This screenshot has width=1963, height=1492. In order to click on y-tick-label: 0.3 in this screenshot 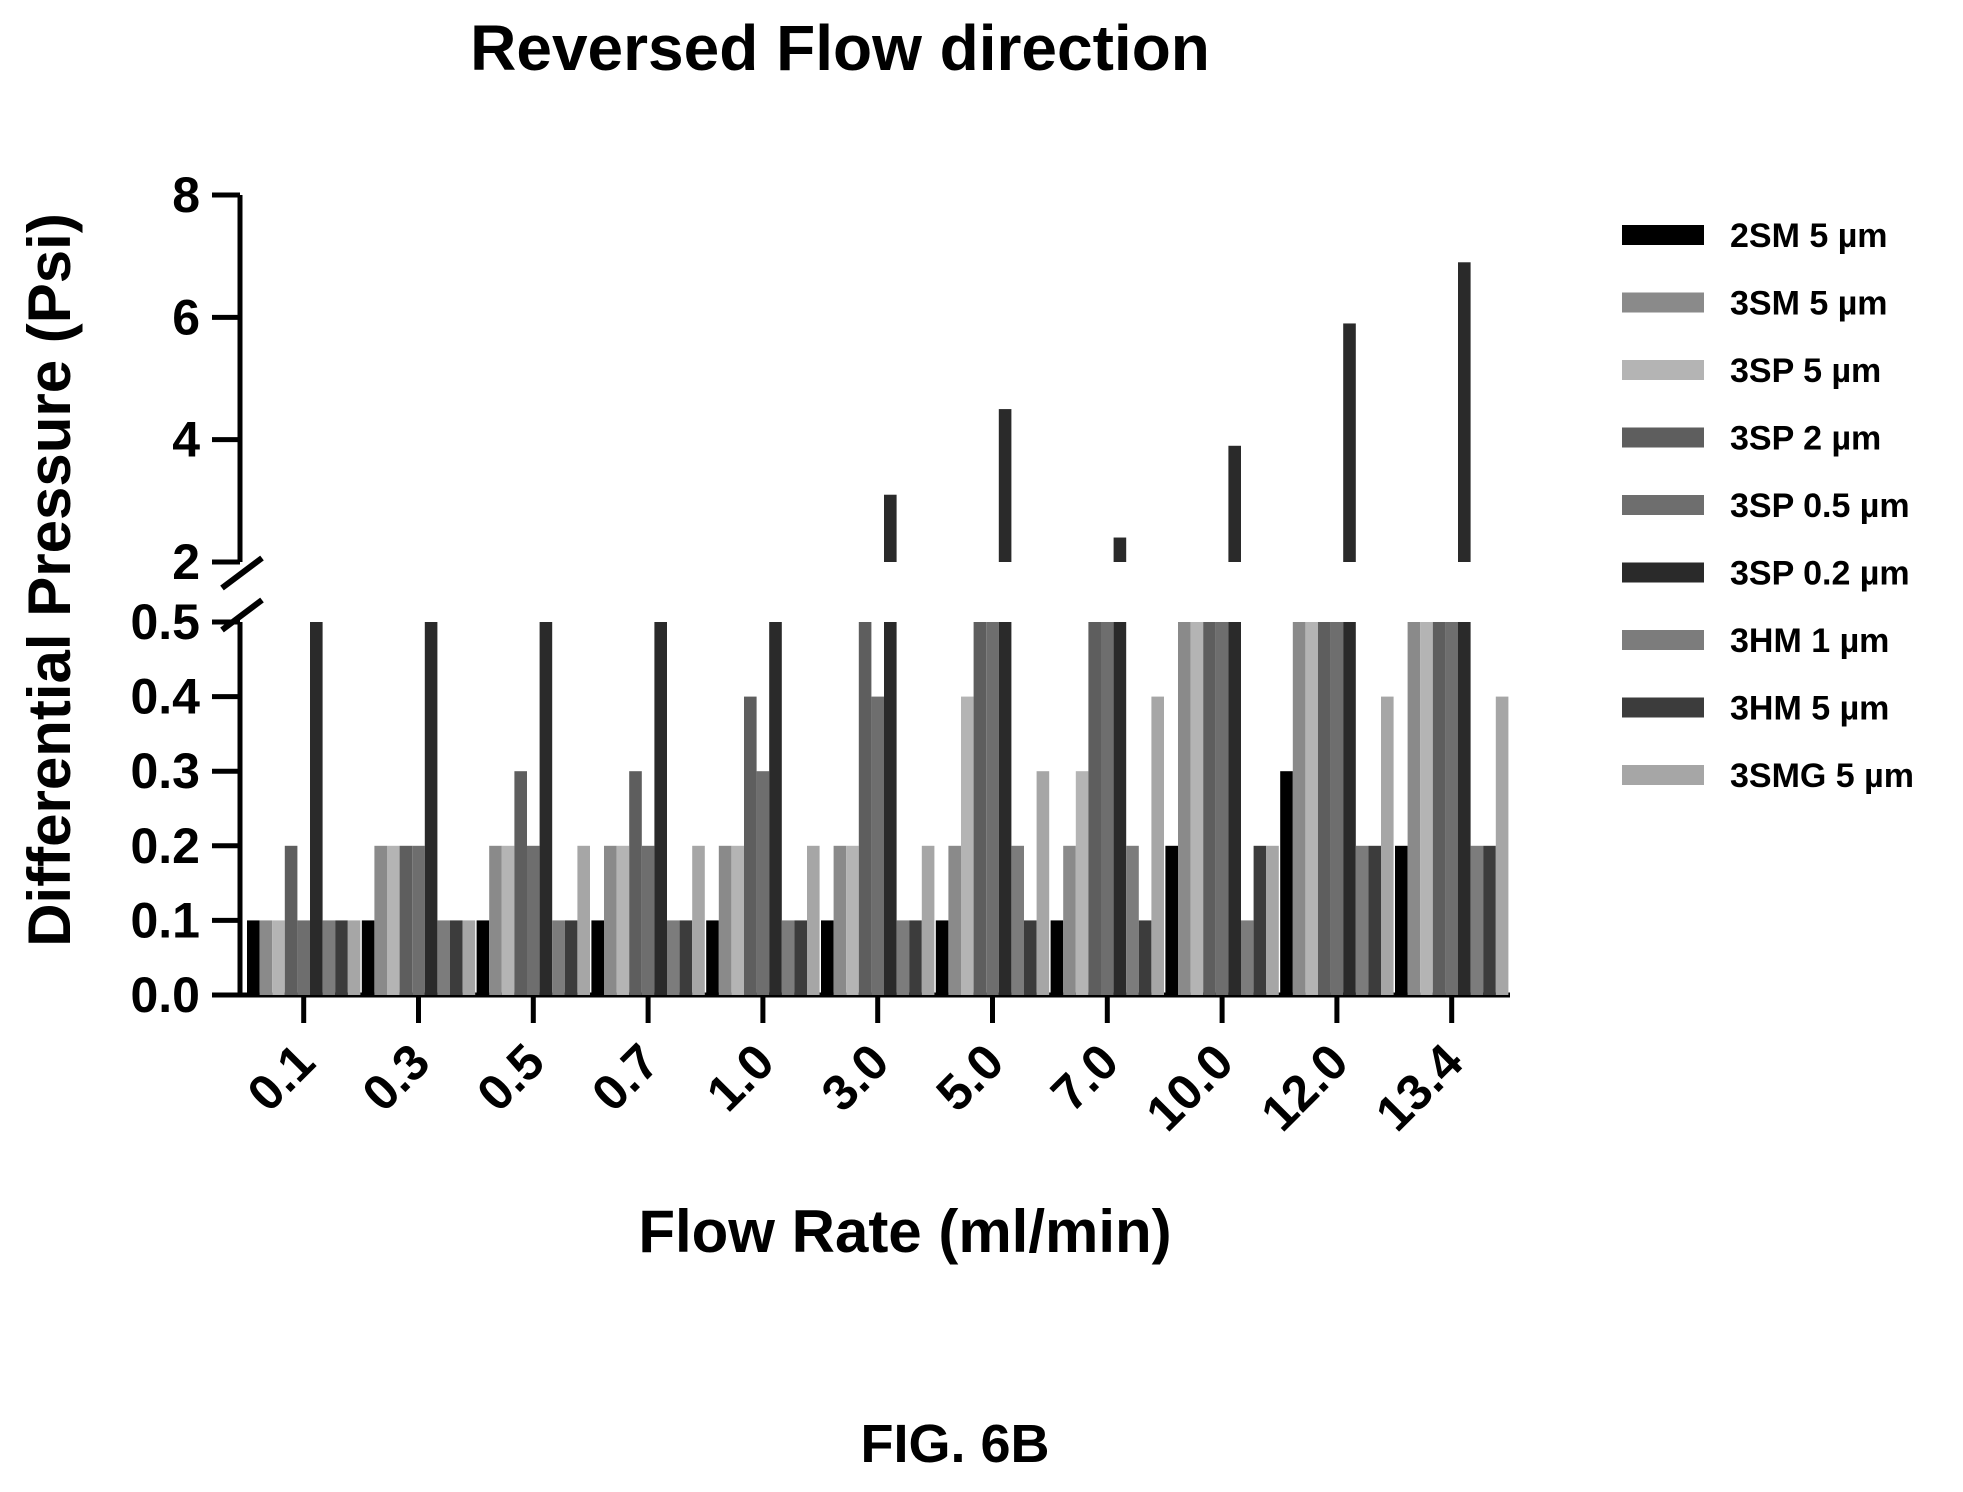, I will do `click(165, 771)`.